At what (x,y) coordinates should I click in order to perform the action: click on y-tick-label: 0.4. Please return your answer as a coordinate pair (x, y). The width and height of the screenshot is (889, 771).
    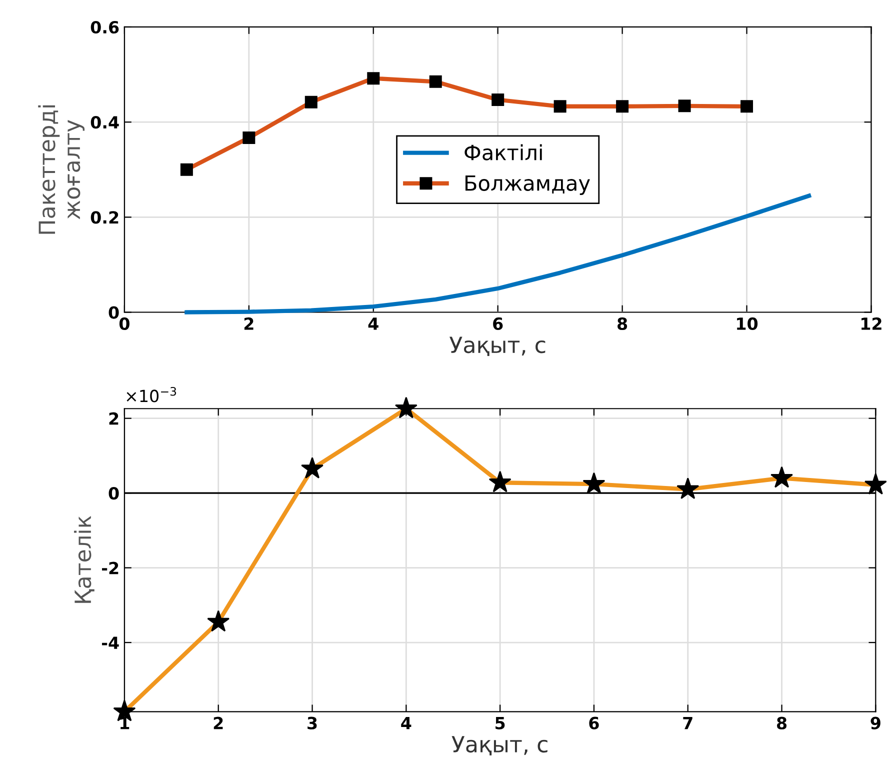
    Looking at the image, I should click on (104, 122).